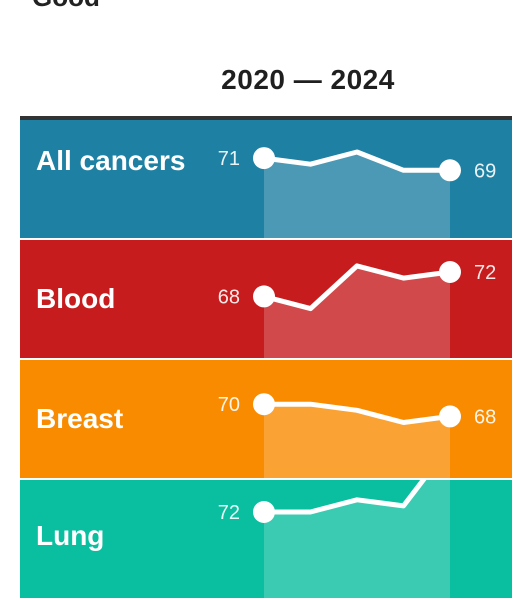  What do you see at coordinates (229, 297) in the screenshot?
I see `start-value-label: 68` at bounding box center [229, 297].